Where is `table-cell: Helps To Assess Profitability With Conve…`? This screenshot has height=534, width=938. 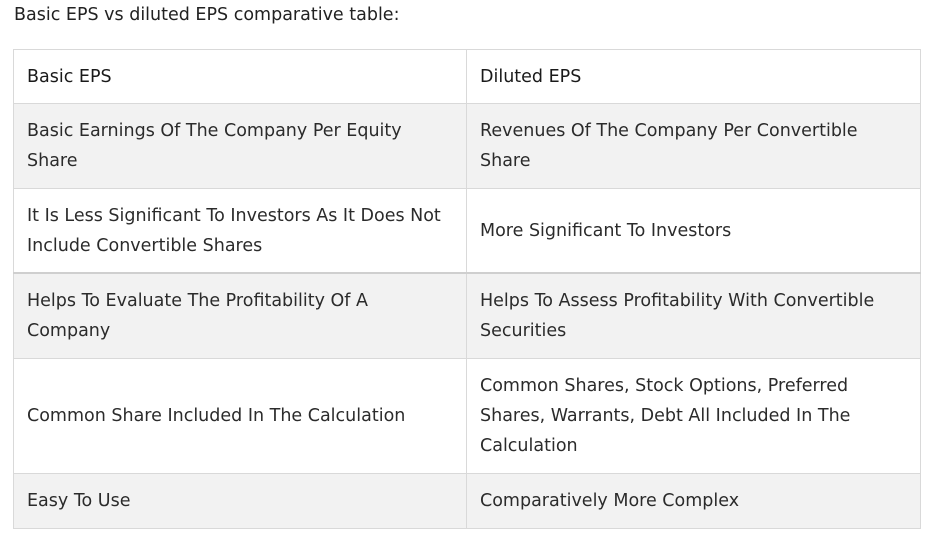
table-cell: Helps To Assess Profitability With Conve… is located at coordinates (693, 315).